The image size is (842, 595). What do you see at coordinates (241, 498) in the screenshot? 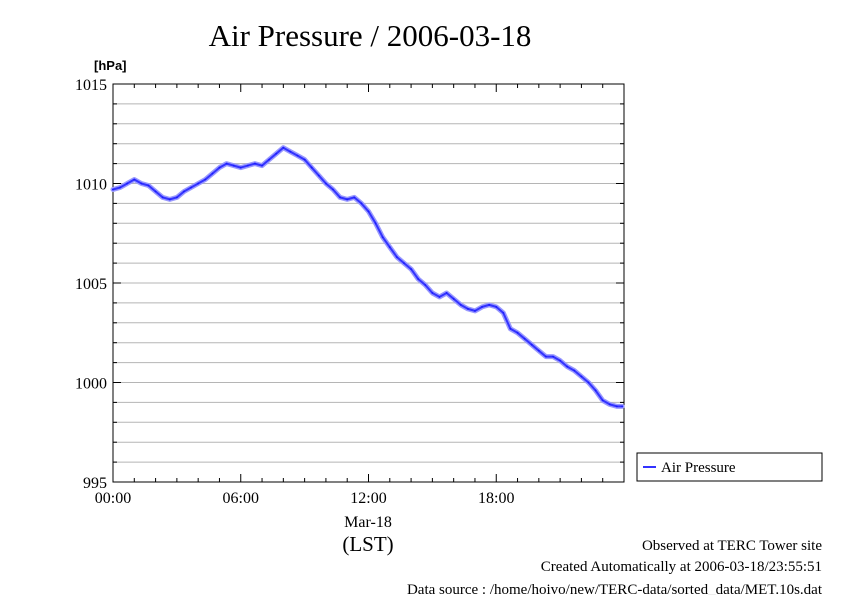
I see `x-tick-label: 06:00` at bounding box center [241, 498].